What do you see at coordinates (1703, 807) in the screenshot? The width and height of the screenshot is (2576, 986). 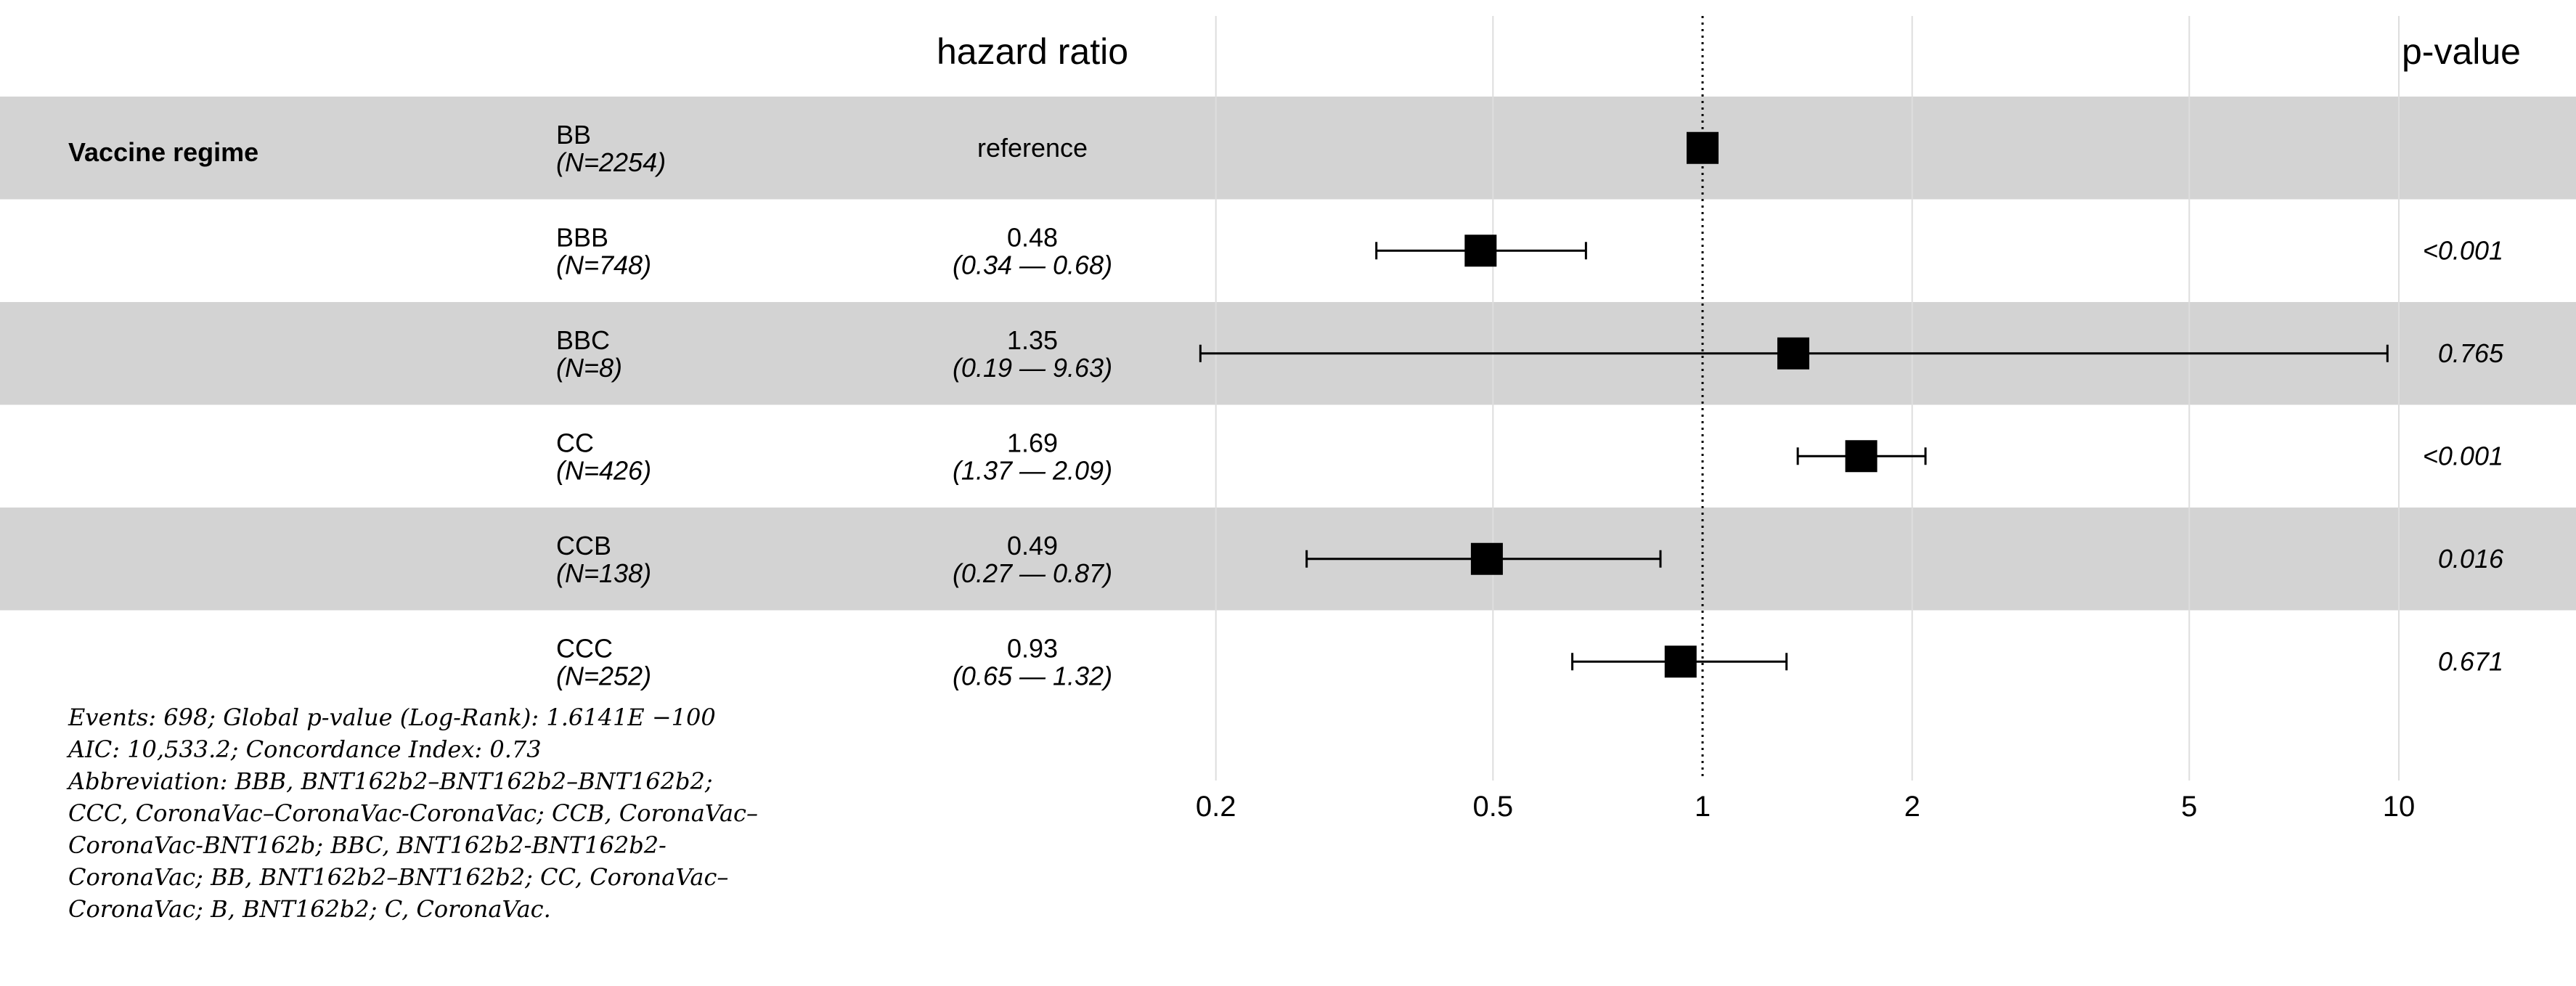 I see `x-tick-label: 1` at bounding box center [1703, 807].